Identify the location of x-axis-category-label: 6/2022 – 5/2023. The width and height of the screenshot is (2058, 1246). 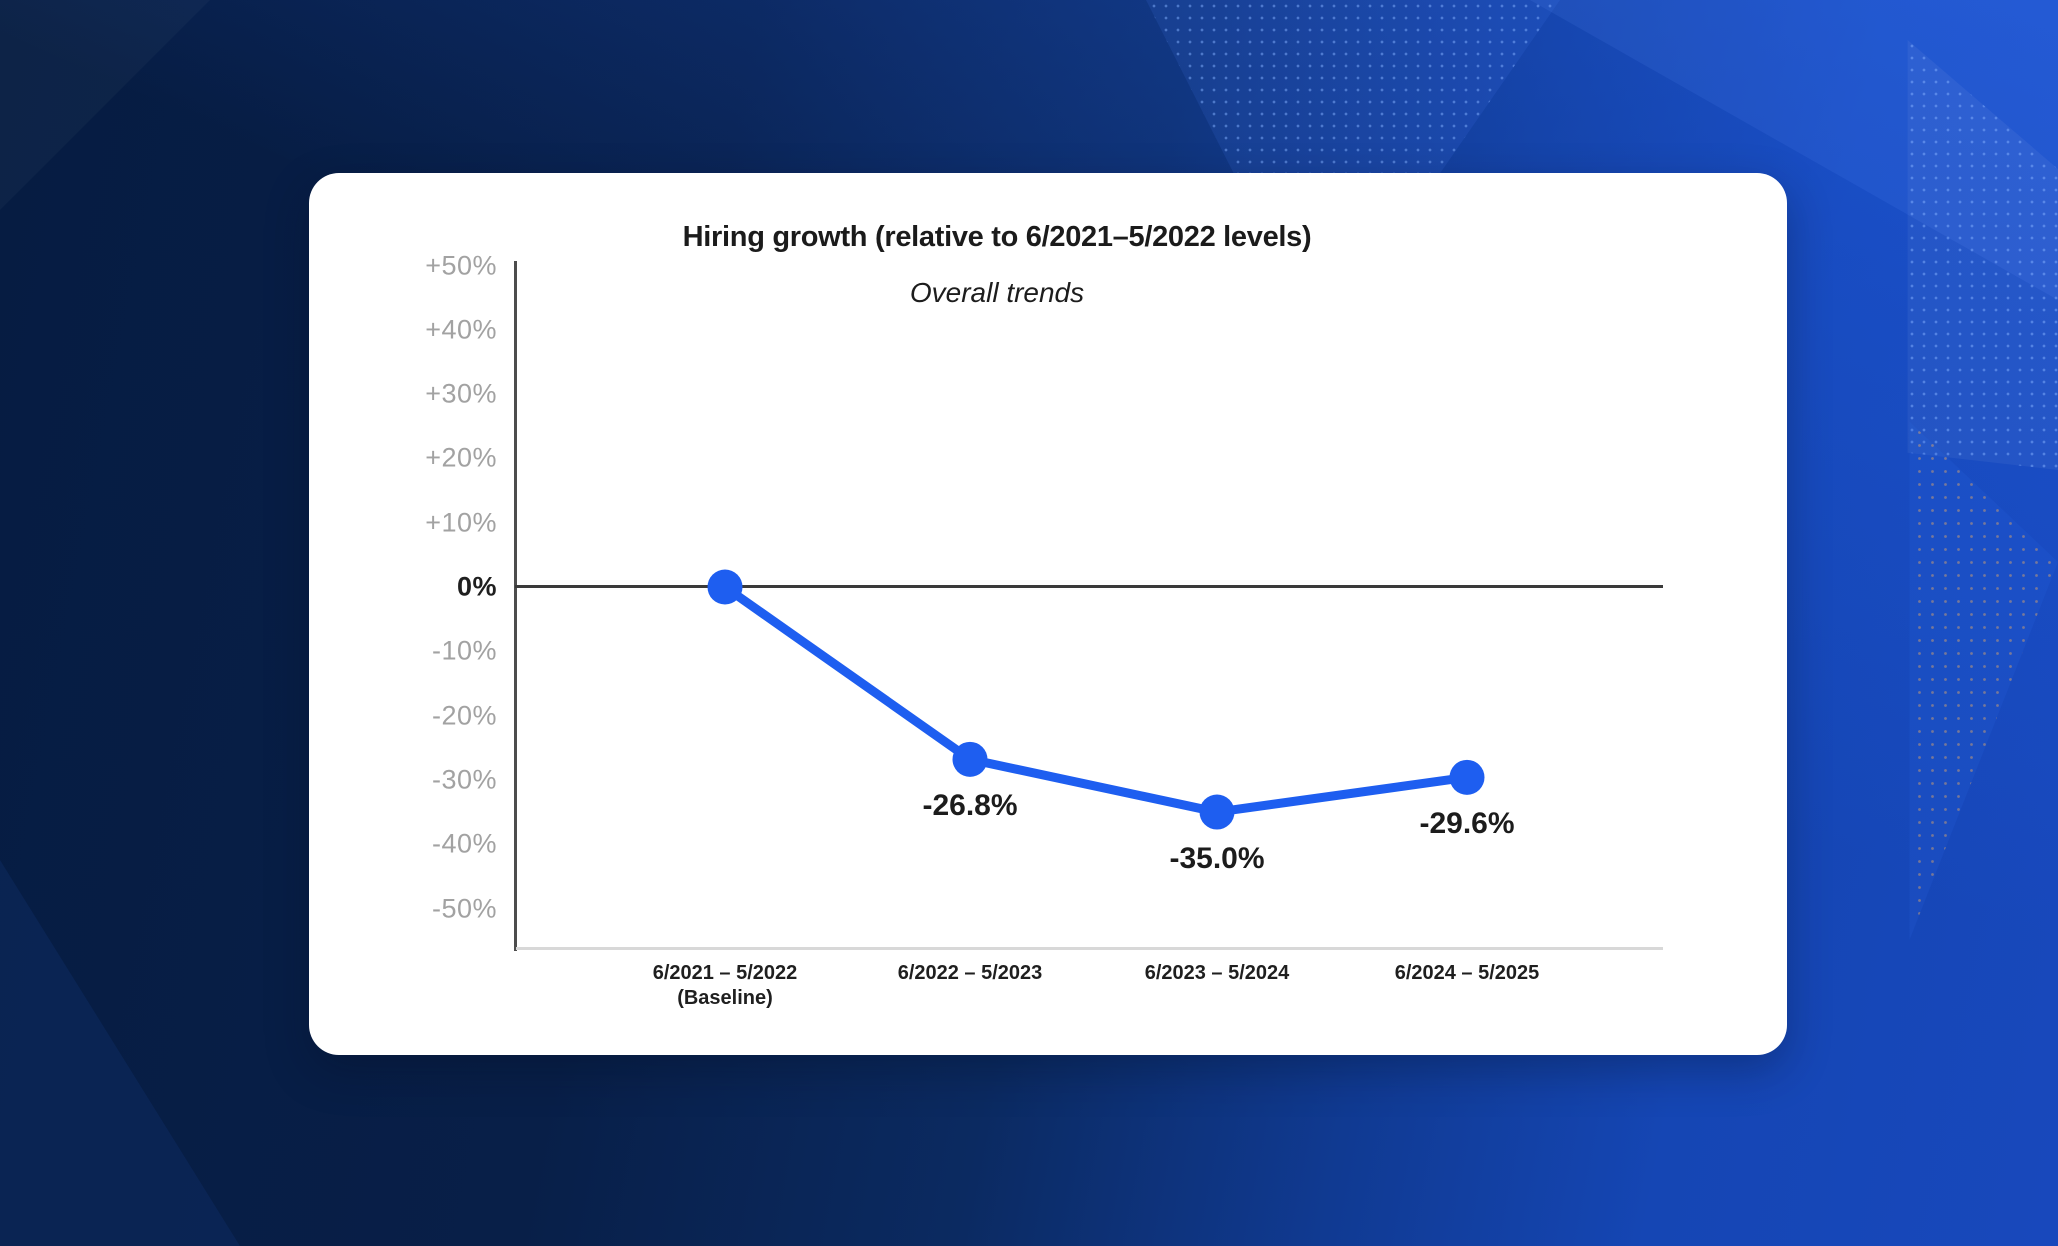
(970, 973).